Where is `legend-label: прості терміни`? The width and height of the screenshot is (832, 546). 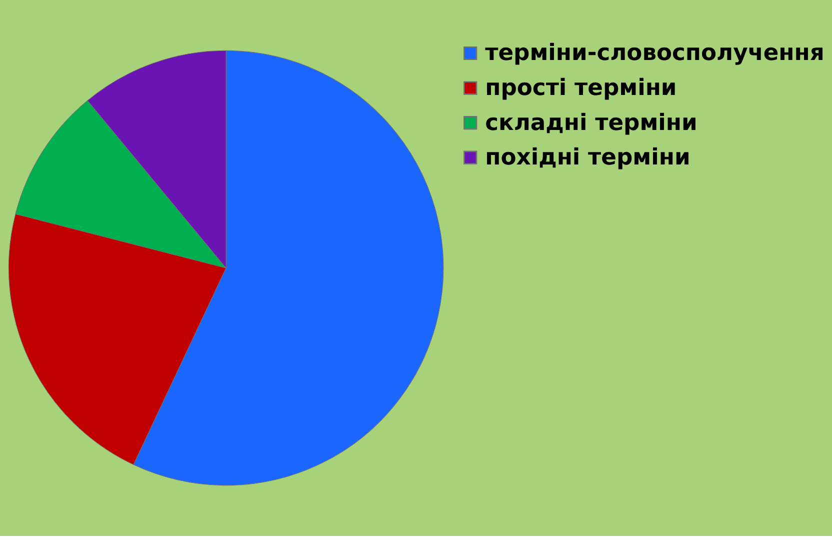 legend-label: прості терміни is located at coordinates (581, 87).